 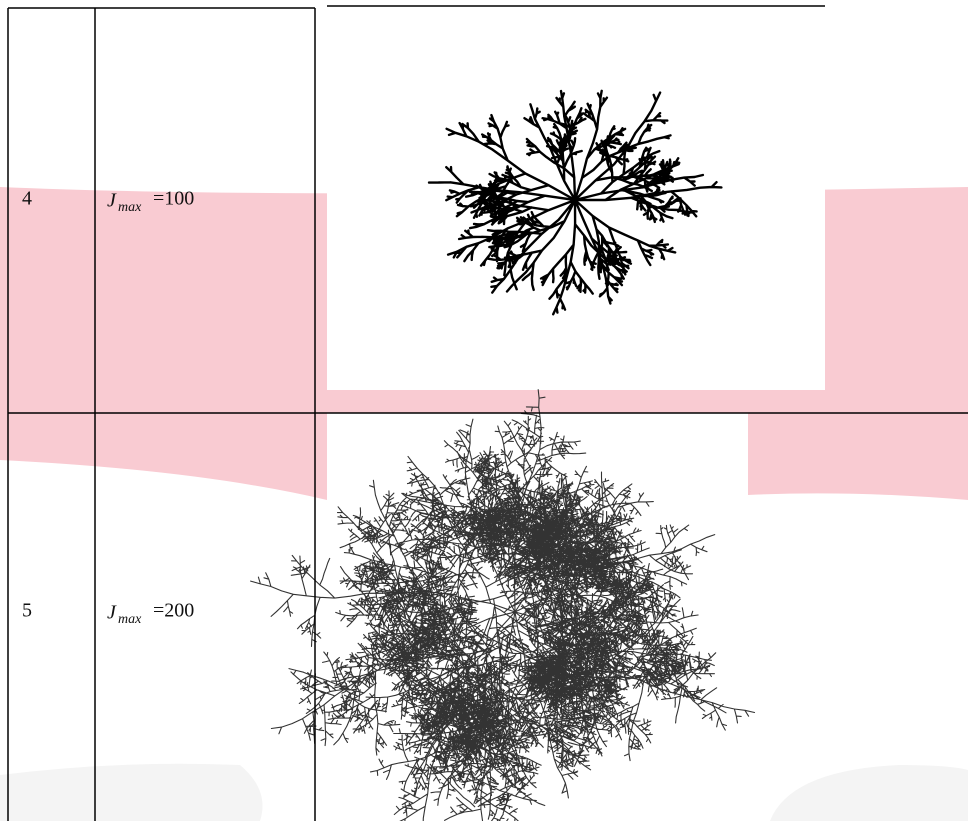 What do you see at coordinates (173, 199) in the screenshot?
I see `value: =100` at bounding box center [173, 199].